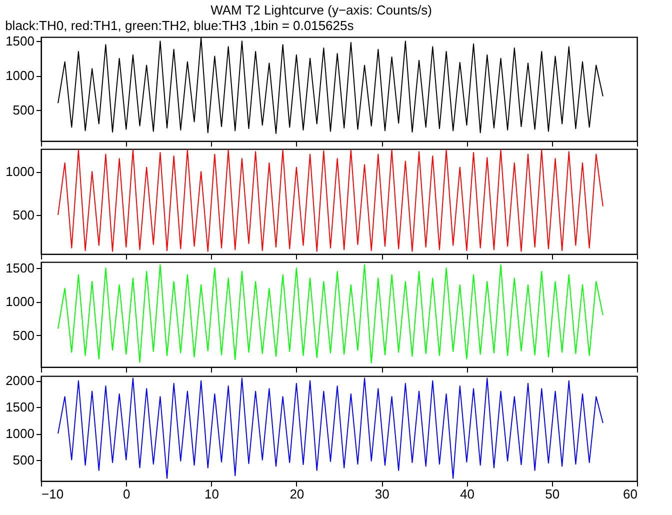 The height and width of the screenshot is (515, 672). I want to click on x-tick-label: 50, so click(552, 494).